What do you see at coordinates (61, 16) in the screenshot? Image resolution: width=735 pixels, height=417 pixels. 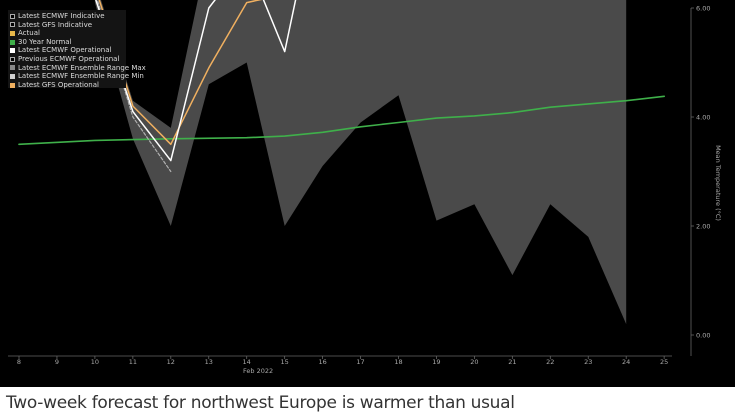 I see `legend-label: Latest ECMWF Indicative` at bounding box center [61, 16].